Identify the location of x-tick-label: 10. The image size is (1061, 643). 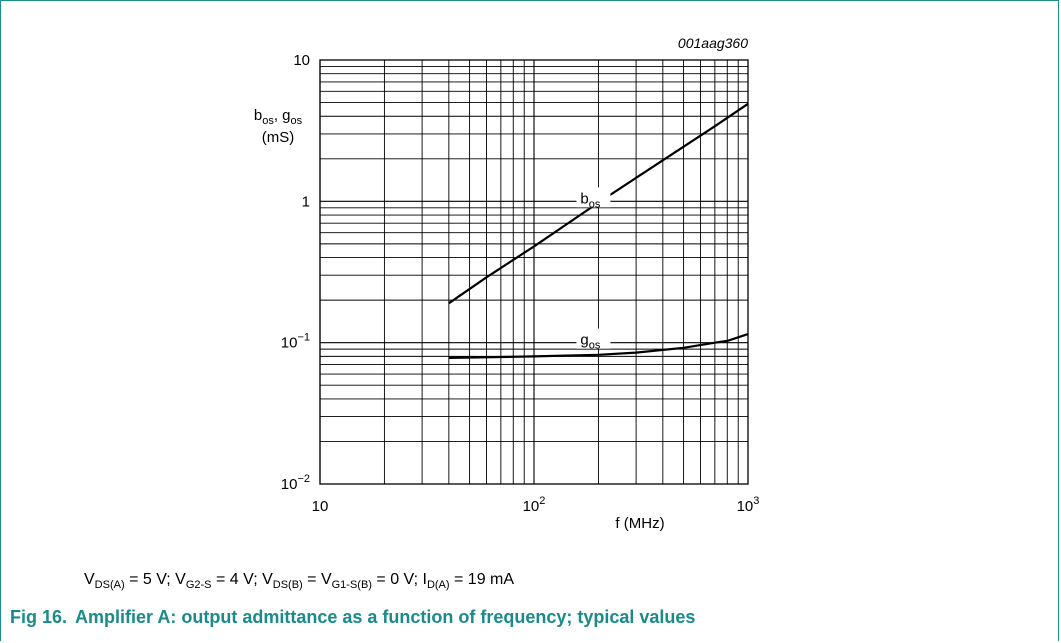
(320, 506).